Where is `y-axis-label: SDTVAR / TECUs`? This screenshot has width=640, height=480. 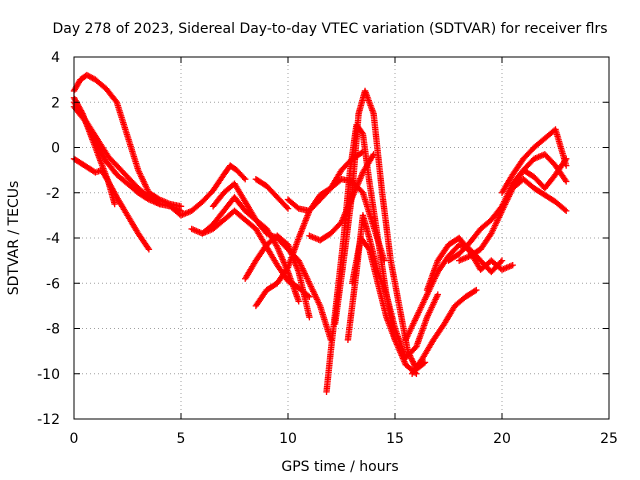 y-axis-label: SDTVAR / TECUs is located at coordinates (14, 238).